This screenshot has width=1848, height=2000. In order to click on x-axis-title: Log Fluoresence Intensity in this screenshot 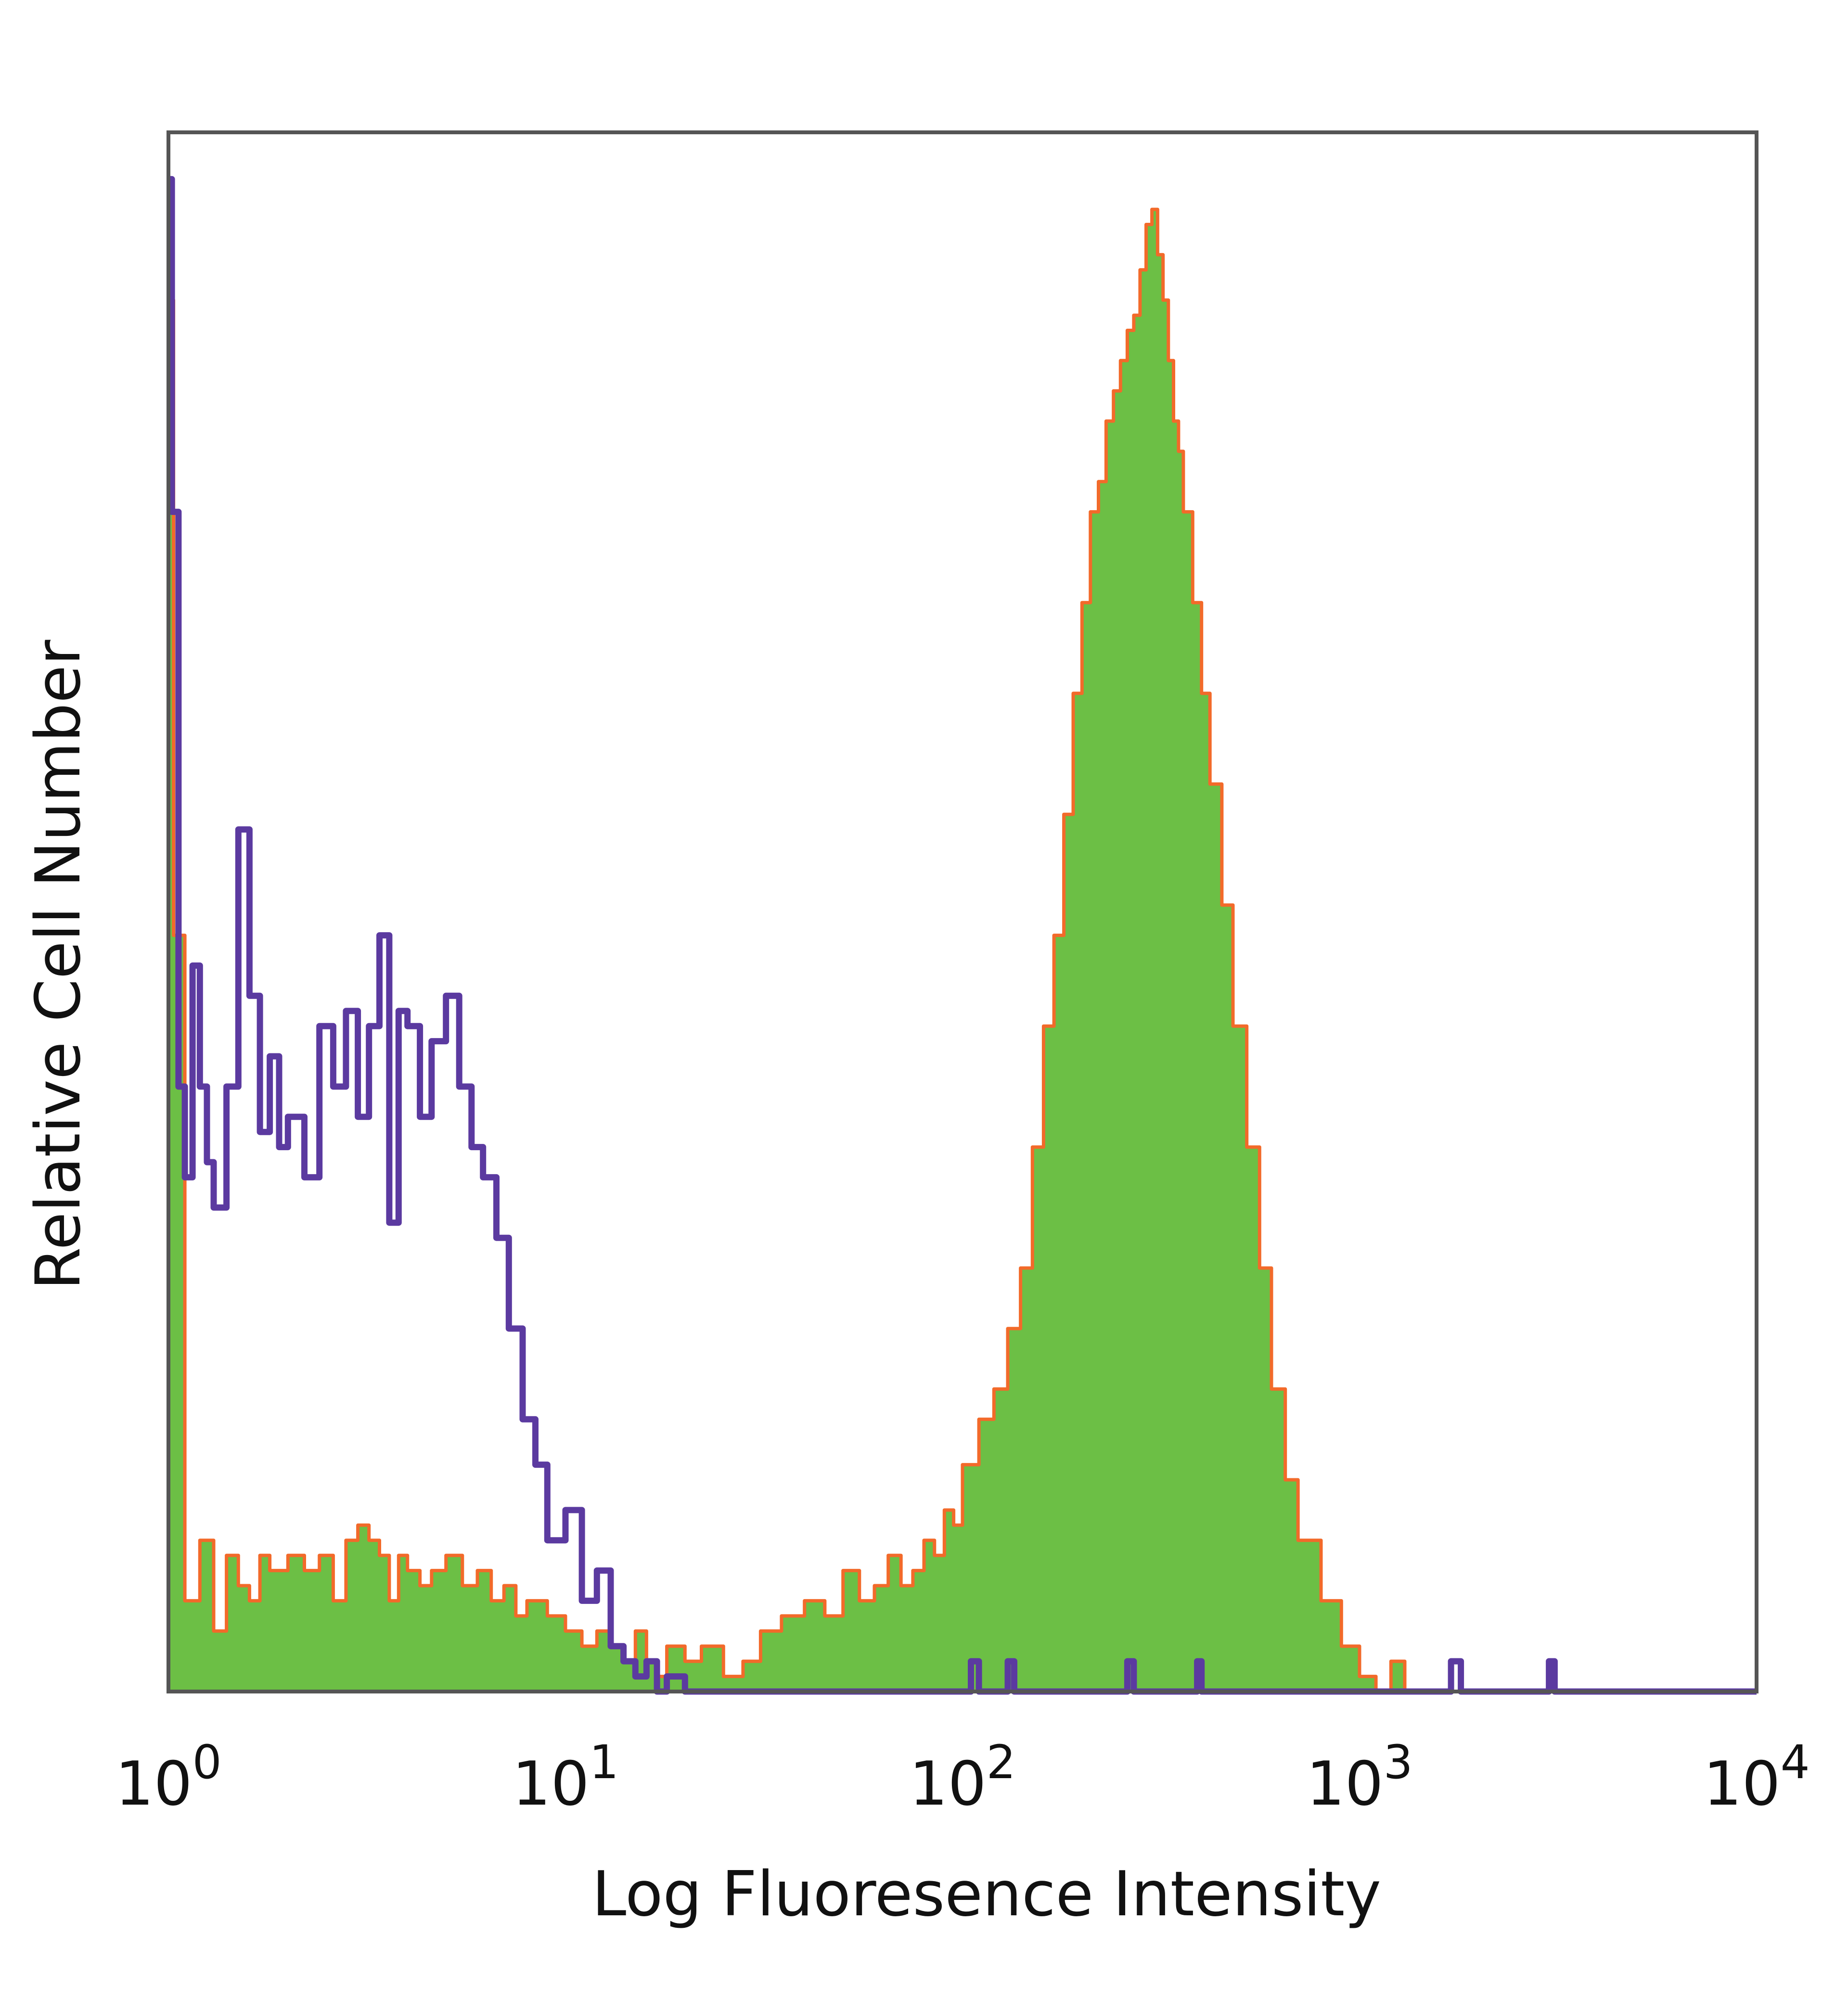, I will do `click(986, 1894)`.